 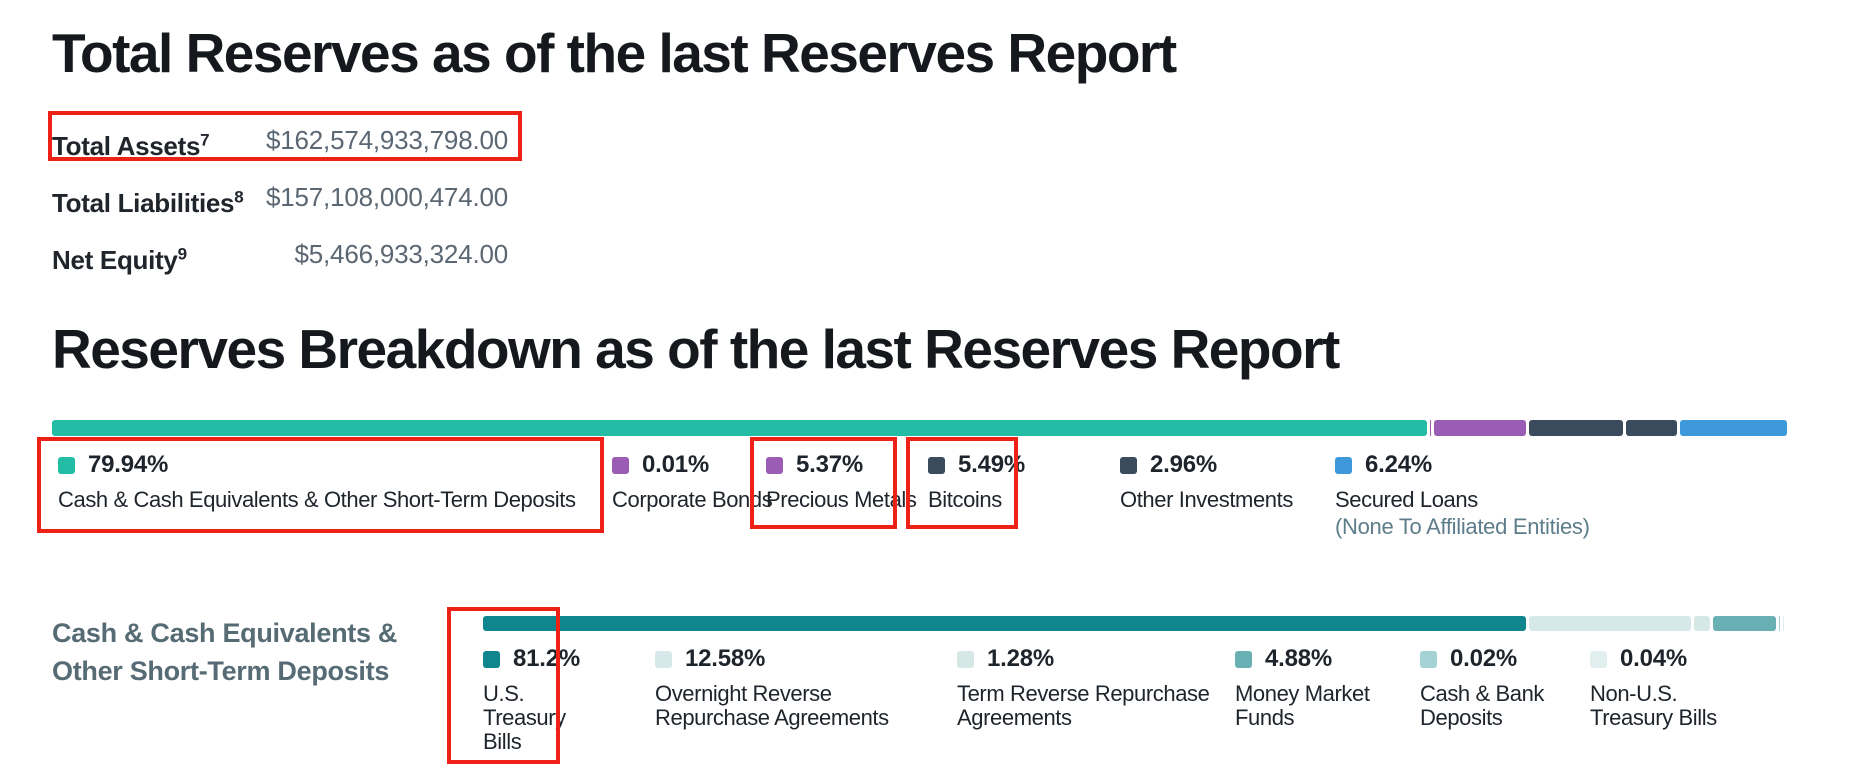 What do you see at coordinates (1206, 481) in the screenshot?
I see `other-investments-legend-item: 2.96% Other Investments` at bounding box center [1206, 481].